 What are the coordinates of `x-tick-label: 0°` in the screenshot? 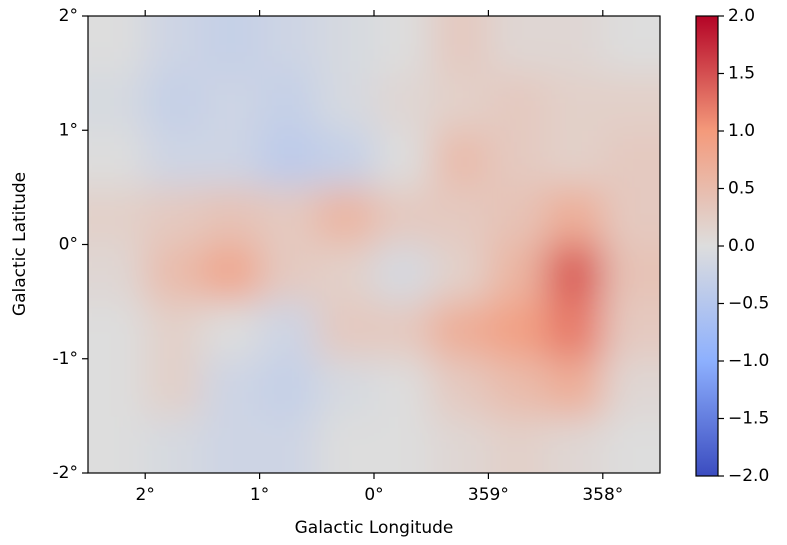 It's located at (373, 495).